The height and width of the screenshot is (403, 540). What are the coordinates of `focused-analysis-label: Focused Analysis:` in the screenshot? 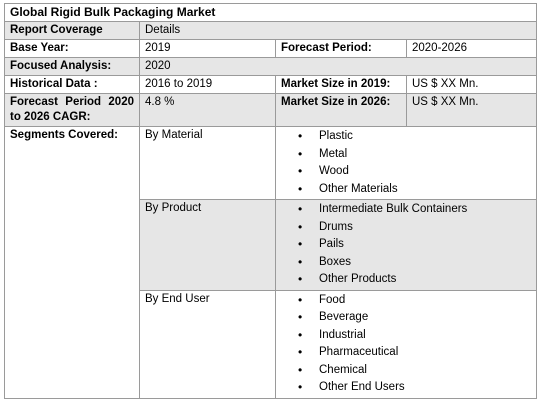 It's located at (72, 66).